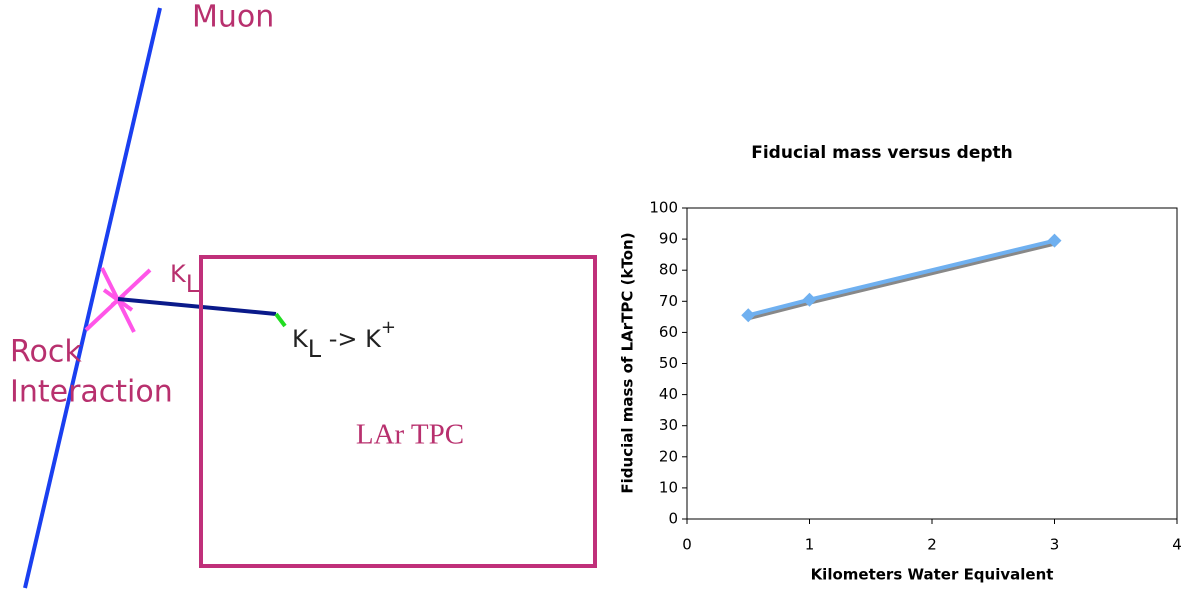 This screenshot has height=593, width=1192. I want to click on kl-base: K, so click(178, 274).